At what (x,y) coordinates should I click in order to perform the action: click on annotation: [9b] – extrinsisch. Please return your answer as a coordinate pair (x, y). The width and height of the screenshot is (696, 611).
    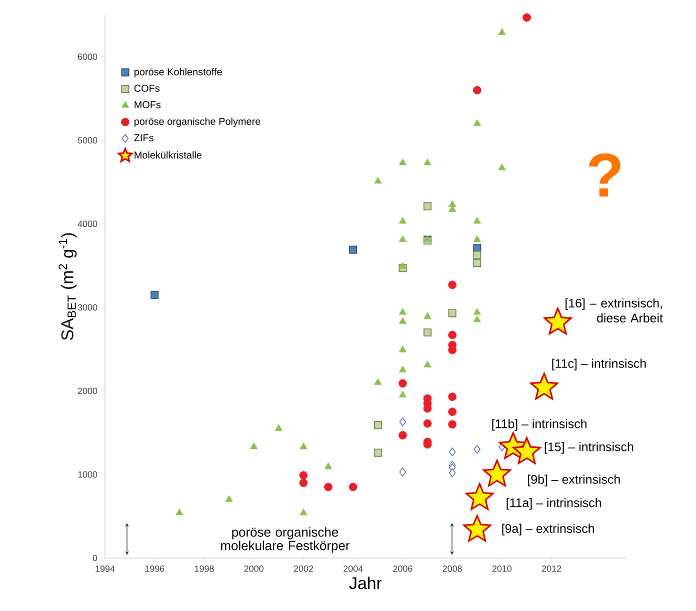
    Looking at the image, I should click on (574, 480).